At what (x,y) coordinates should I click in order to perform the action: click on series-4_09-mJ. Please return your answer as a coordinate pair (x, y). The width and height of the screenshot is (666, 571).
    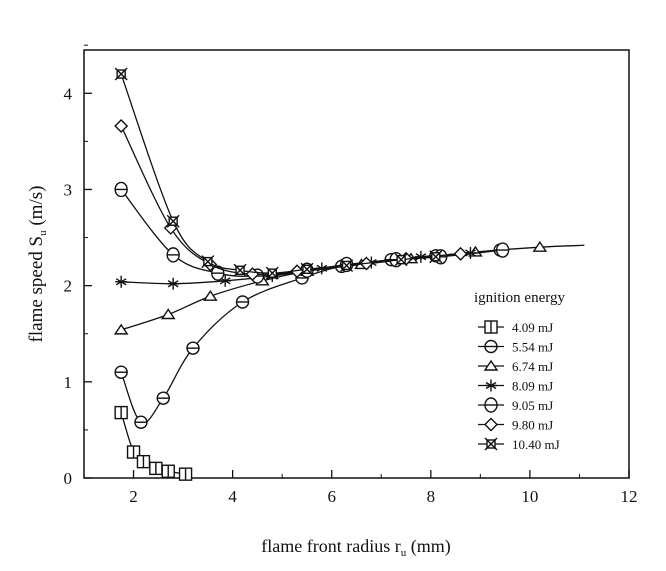
    Looking at the image, I should click on (153, 443).